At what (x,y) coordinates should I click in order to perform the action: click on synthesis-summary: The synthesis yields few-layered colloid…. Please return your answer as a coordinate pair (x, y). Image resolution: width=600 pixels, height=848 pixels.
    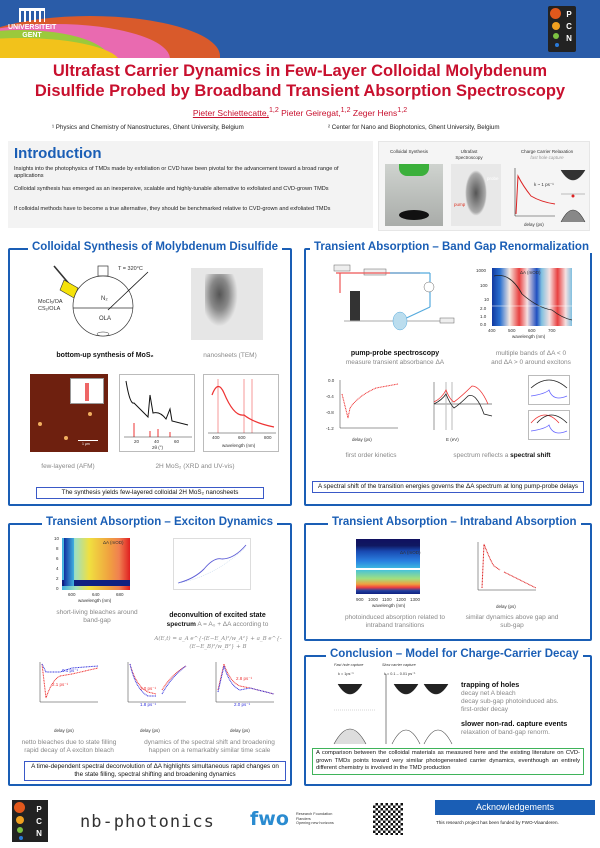
    Looking at the image, I should click on (150, 493).